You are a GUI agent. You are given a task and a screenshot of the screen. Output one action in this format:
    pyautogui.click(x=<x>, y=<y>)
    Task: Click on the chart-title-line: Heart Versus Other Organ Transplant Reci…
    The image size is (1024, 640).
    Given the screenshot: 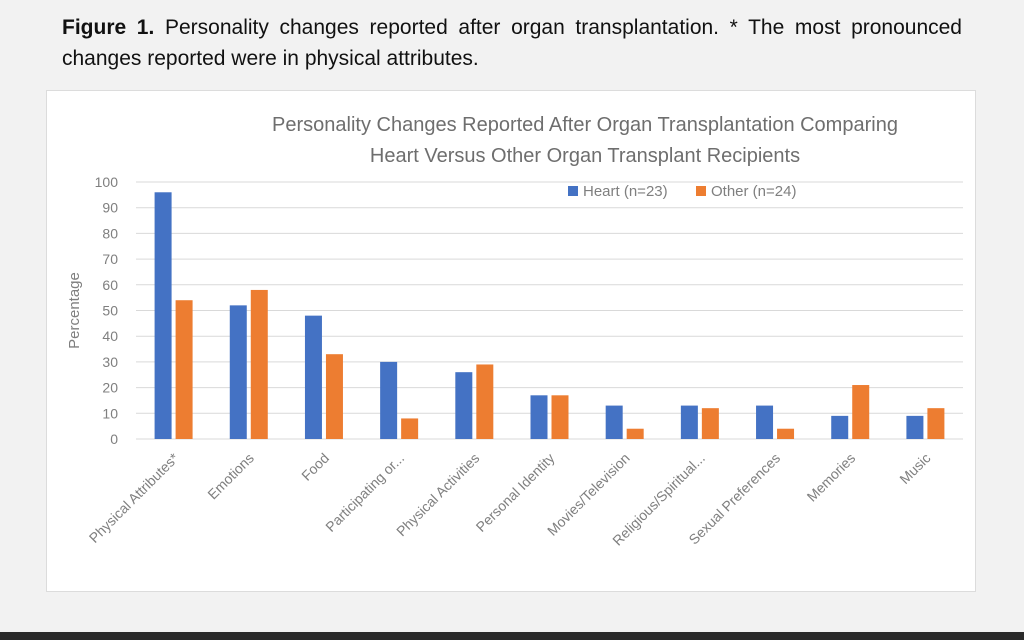 What is the action you would take?
    pyautogui.click(x=585, y=156)
    